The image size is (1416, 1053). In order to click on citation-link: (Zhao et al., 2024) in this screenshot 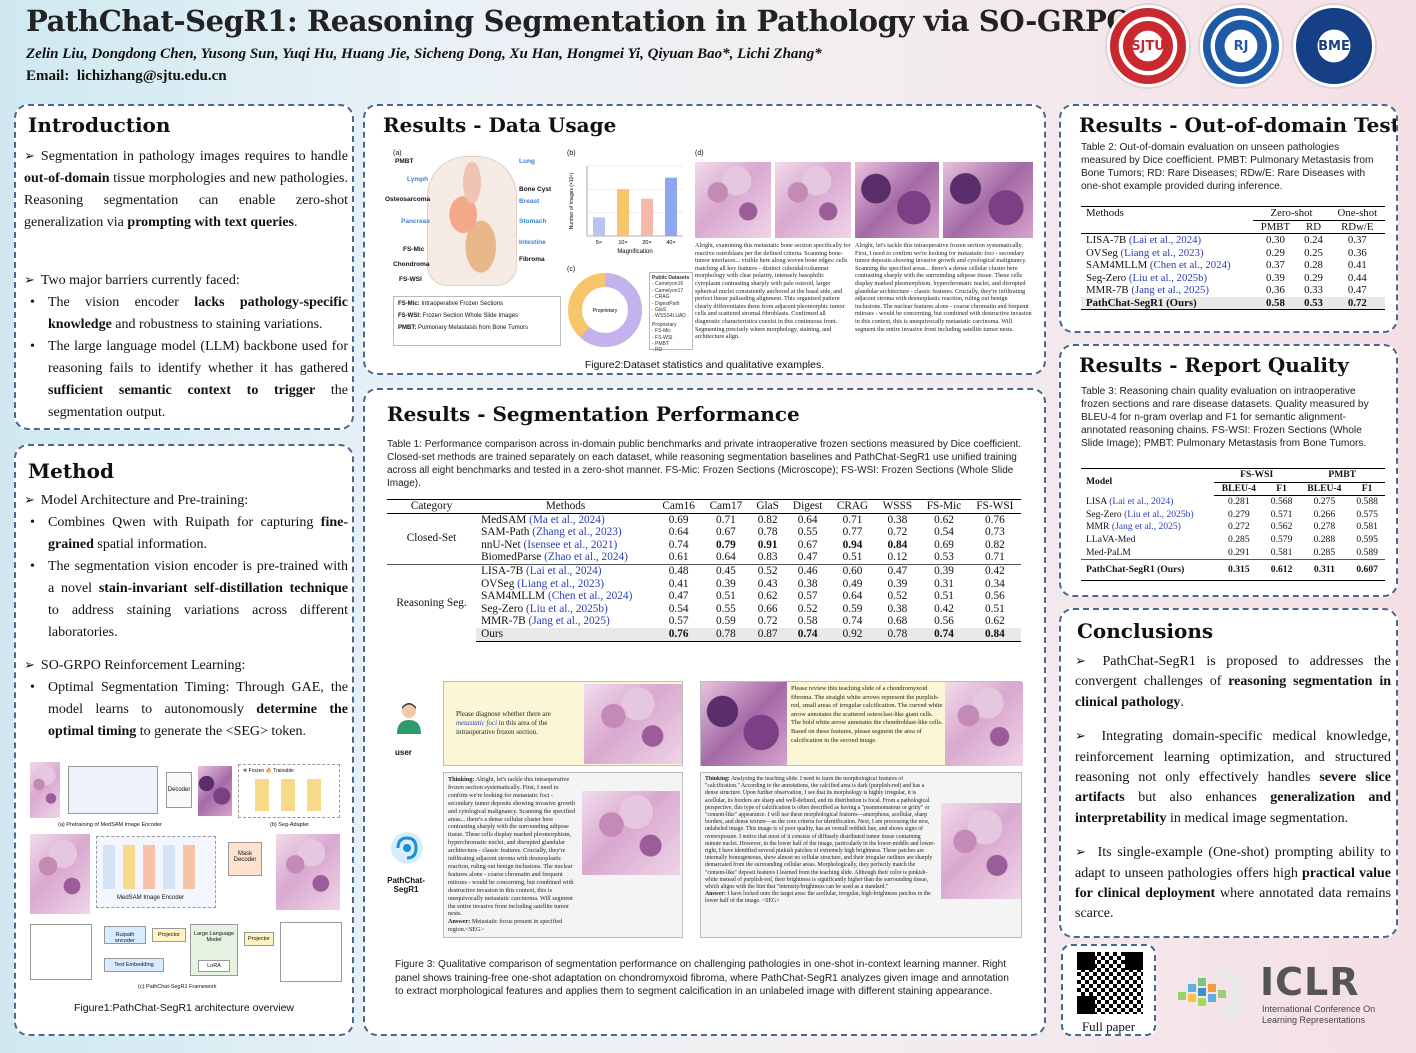, I will do `click(586, 557)`.